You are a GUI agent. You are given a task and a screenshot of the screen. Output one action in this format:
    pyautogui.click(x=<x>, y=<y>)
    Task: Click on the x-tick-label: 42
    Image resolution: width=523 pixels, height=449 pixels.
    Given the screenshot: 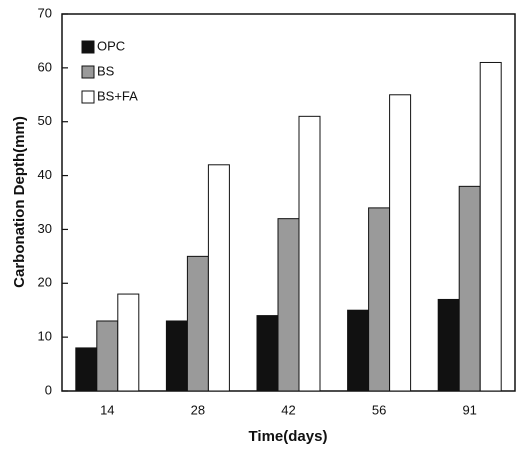 What is the action you would take?
    pyautogui.click(x=288, y=409)
    